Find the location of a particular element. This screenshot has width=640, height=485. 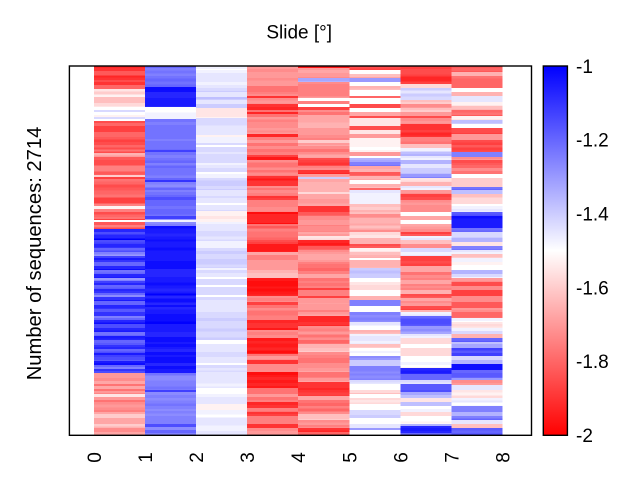

svg-text: 7 is located at coordinates (452, 457).